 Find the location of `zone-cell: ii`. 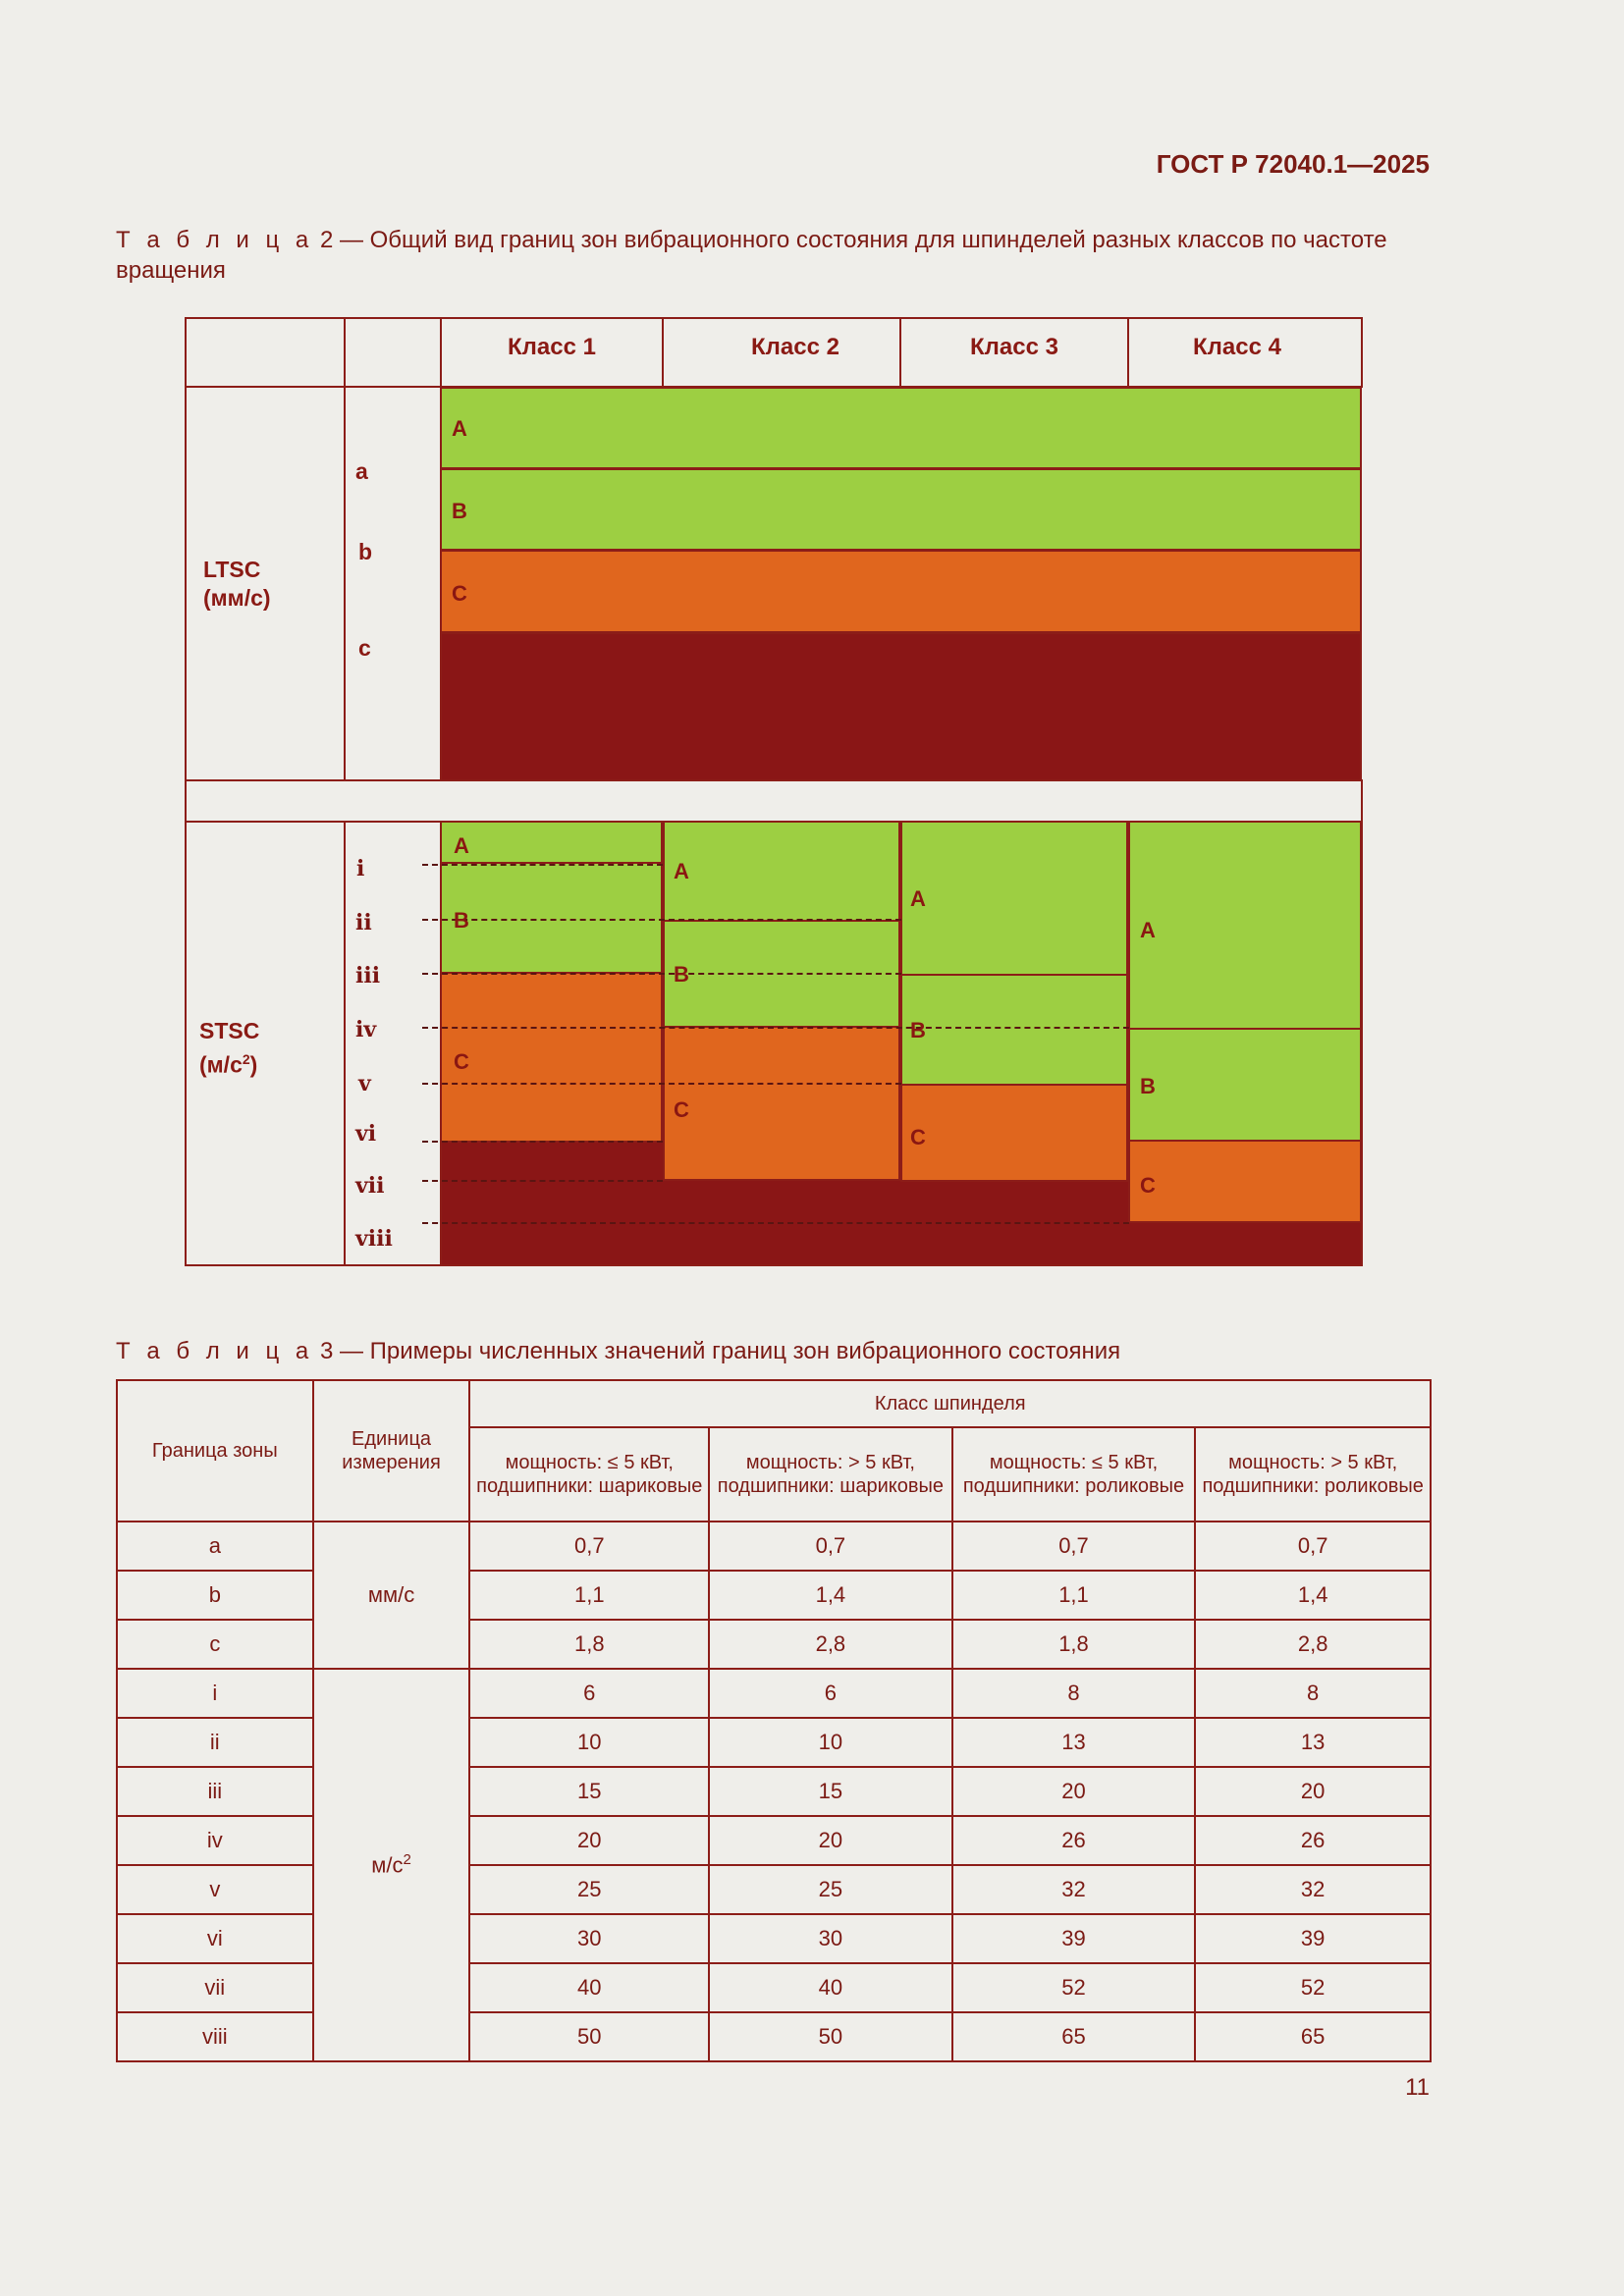

zone-cell: ii is located at coordinates (215, 1742).